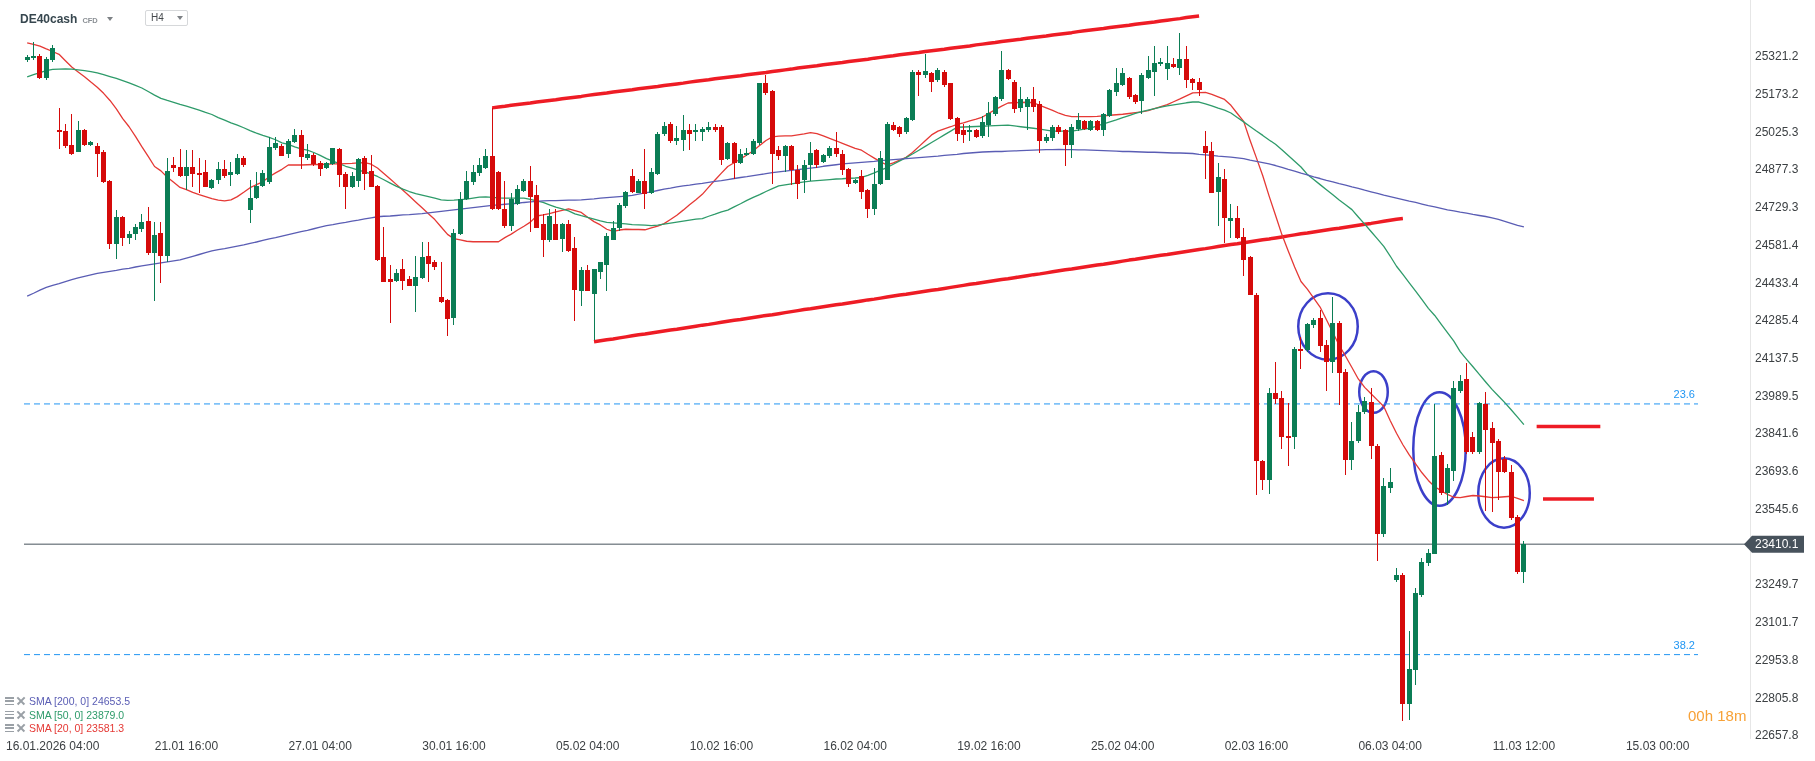  Describe the element at coordinates (1777, 471) in the screenshot. I see `y-tick-label: 23693.6` at that location.